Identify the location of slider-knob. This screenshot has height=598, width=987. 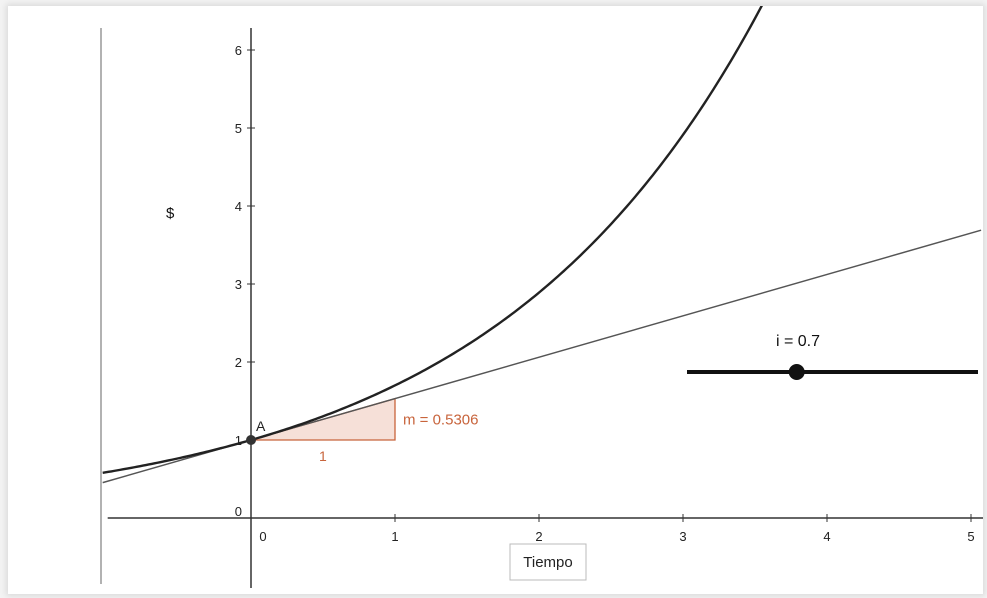
(796, 372).